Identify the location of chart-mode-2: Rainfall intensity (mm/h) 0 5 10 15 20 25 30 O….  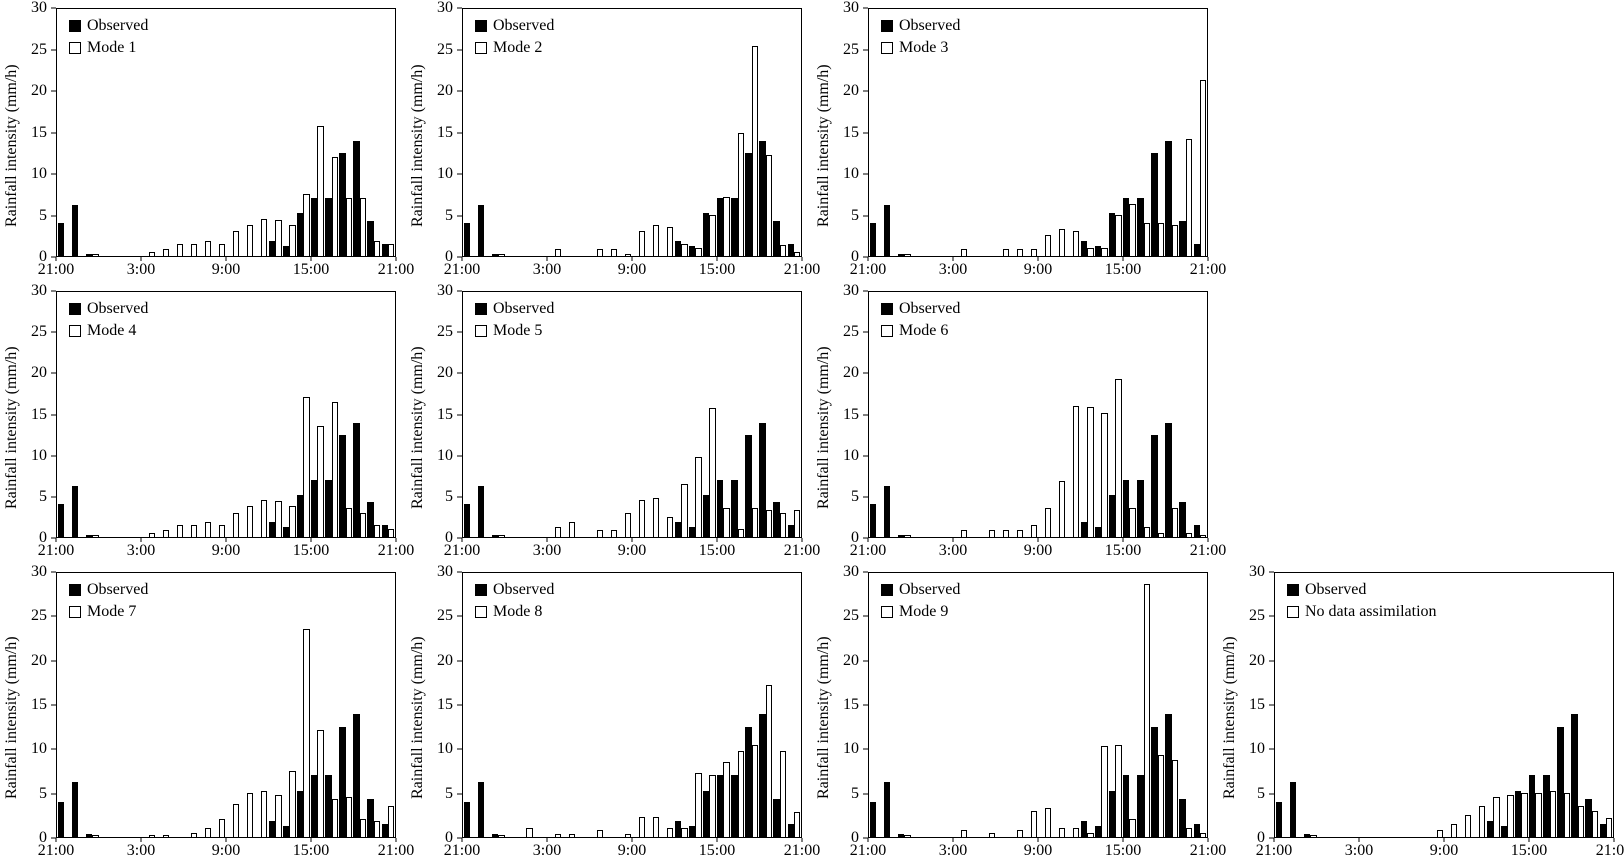
(613, 141).